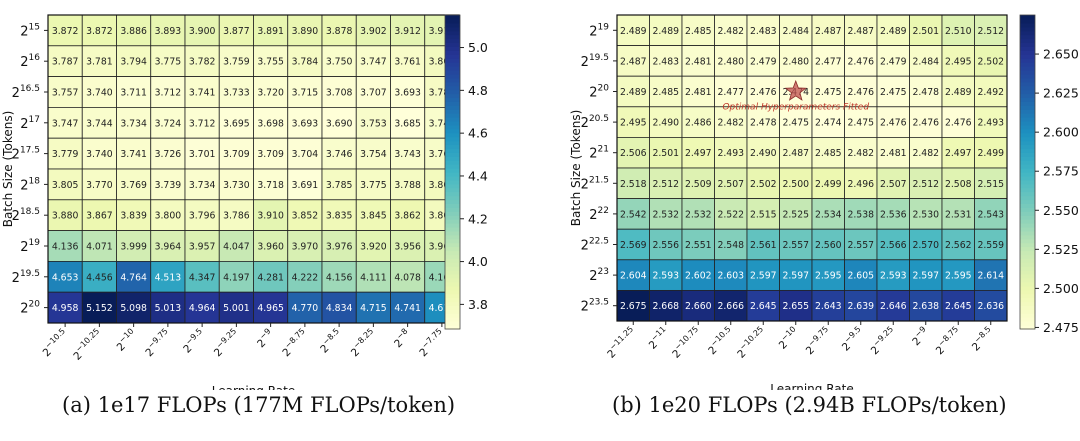 The width and height of the screenshot is (1080, 441). Describe the element at coordinates (698, 306) in the screenshot. I see `cell-value-label: 2.660` at that location.